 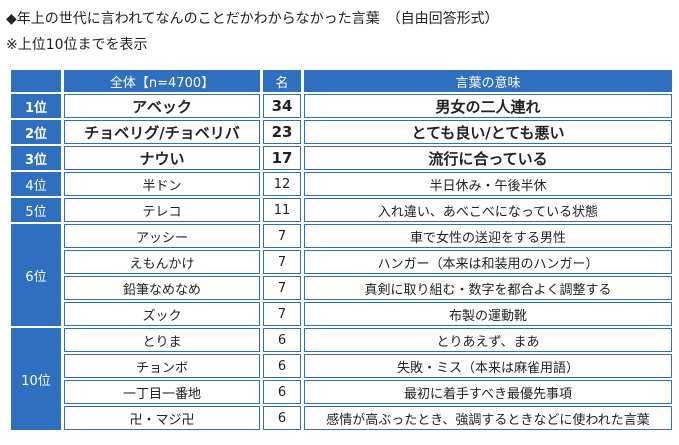 I want to click on word-cell: 半ドン, so click(x=162, y=184).